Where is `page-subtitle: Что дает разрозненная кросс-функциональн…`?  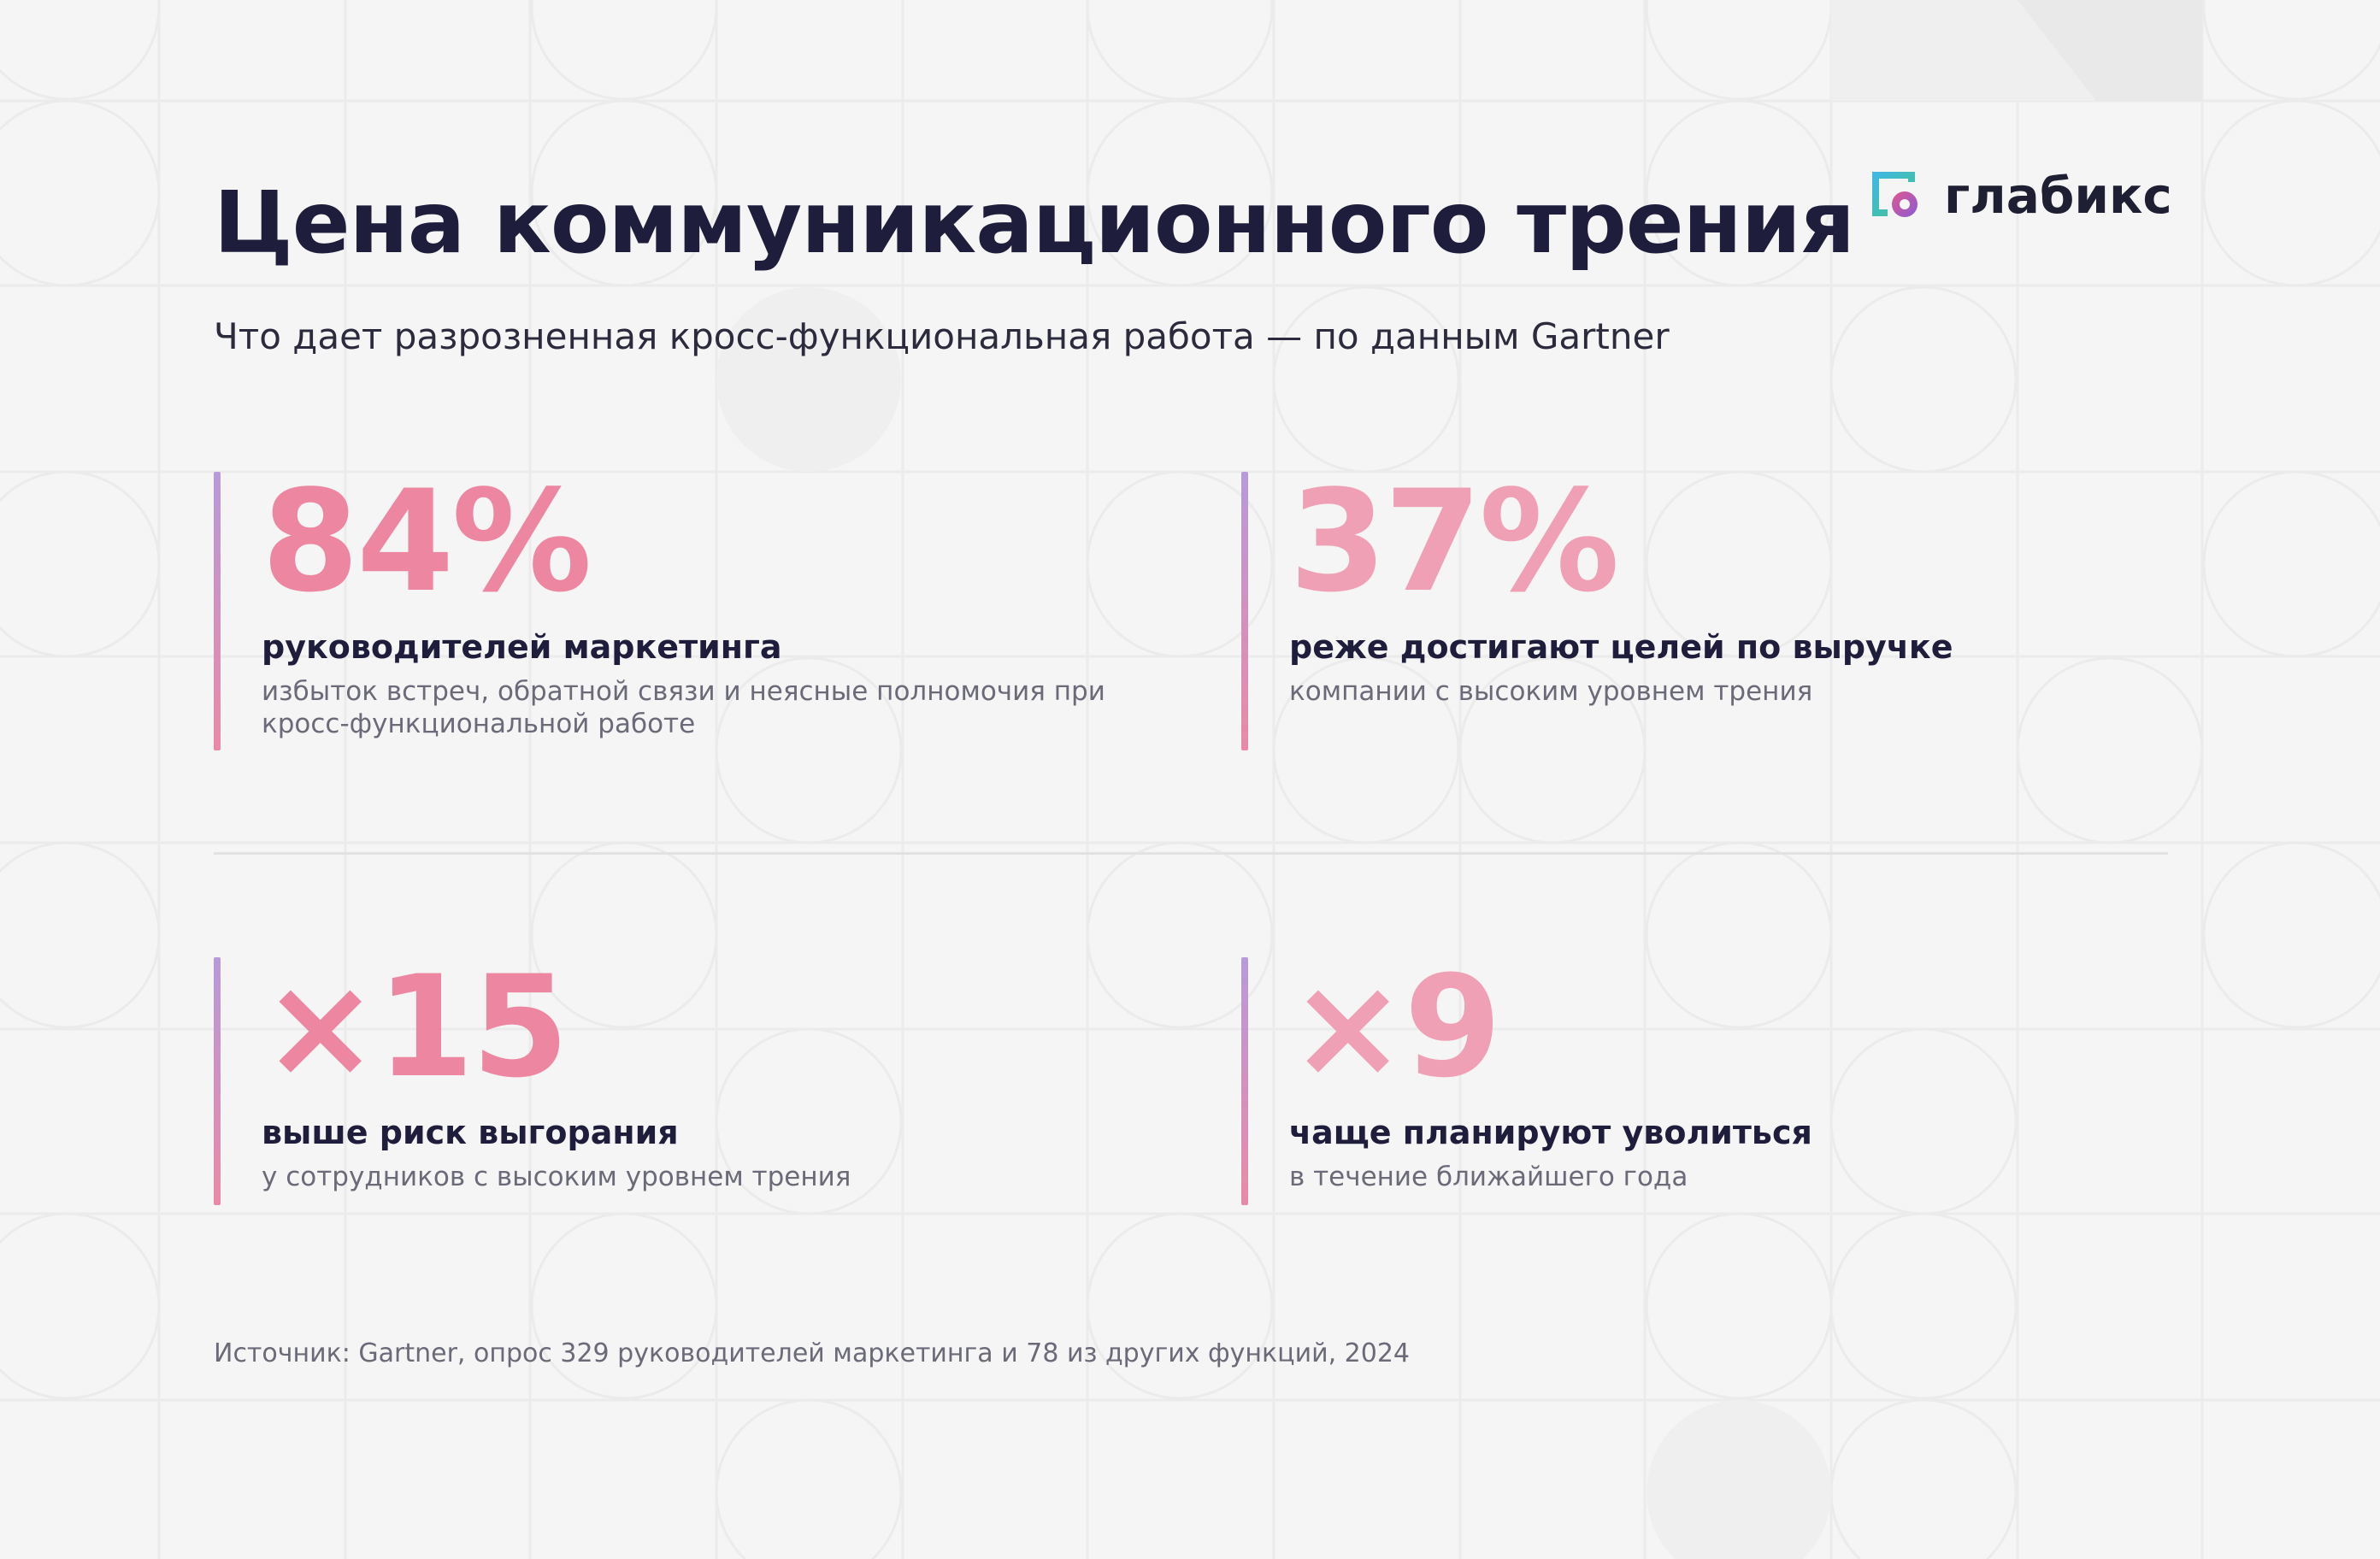 page-subtitle: Что дает разрозненная кросс-функциональн… is located at coordinates (942, 336).